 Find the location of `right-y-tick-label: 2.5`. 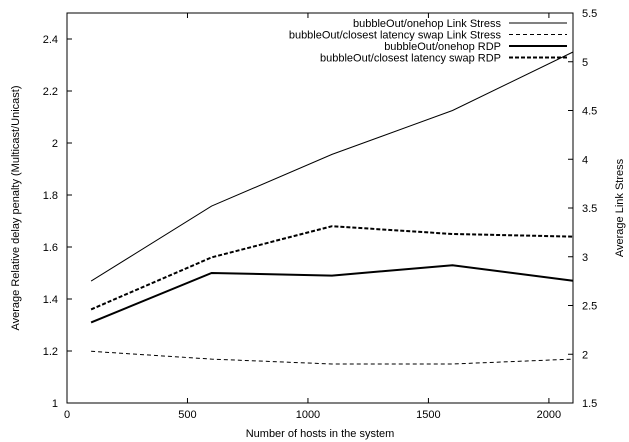

right-y-tick-label: 2.5 is located at coordinates (589, 307).